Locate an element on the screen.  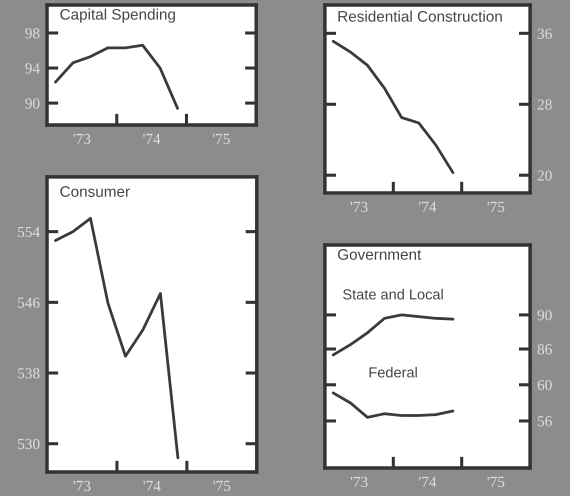
y2-tick-label: 86 is located at coordinates (545, 349).